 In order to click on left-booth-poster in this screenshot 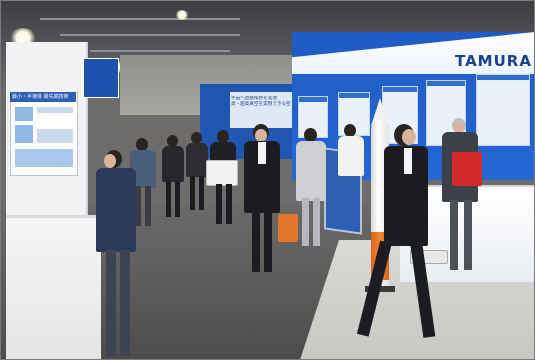, I will do `click(44, 134)`.